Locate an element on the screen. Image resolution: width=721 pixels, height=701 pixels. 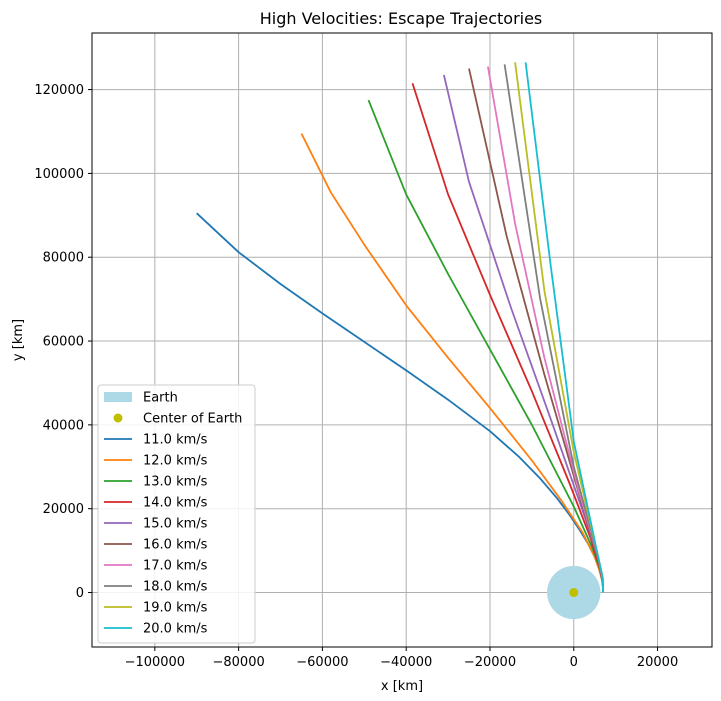
legend-swatch-center is located at coordinates (118, 418).